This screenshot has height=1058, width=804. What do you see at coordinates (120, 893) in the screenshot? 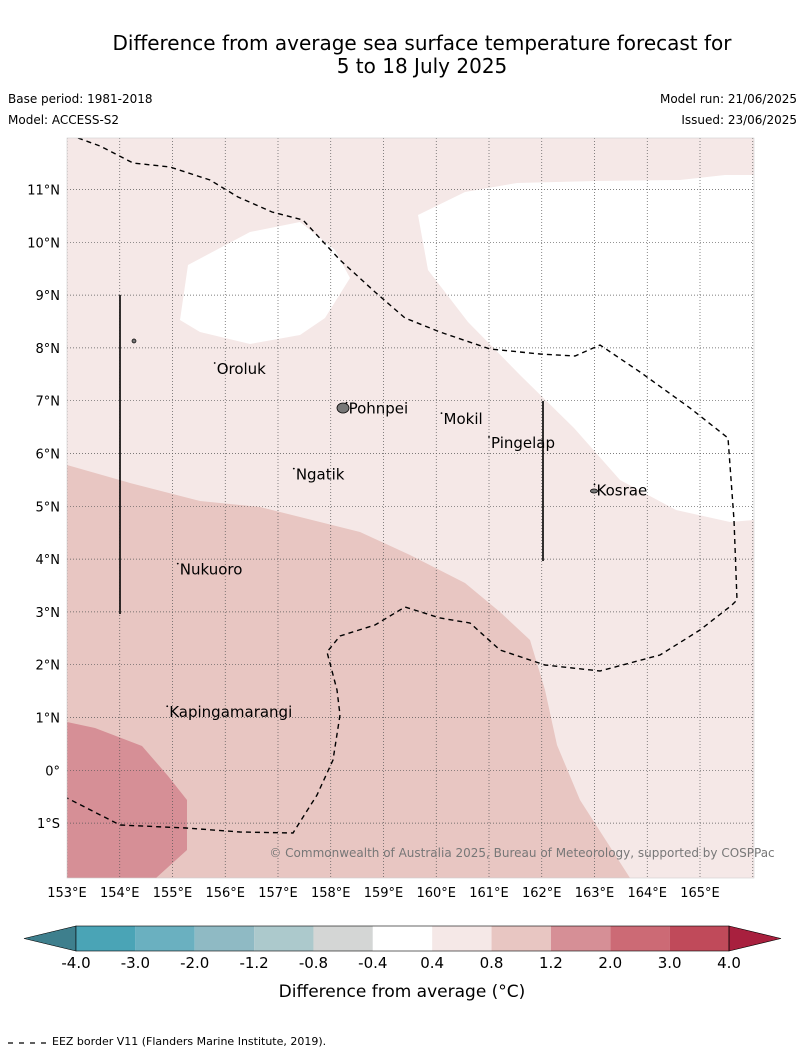
I see `lon-tick-label: 154°E` at bounding box center [120, 893].